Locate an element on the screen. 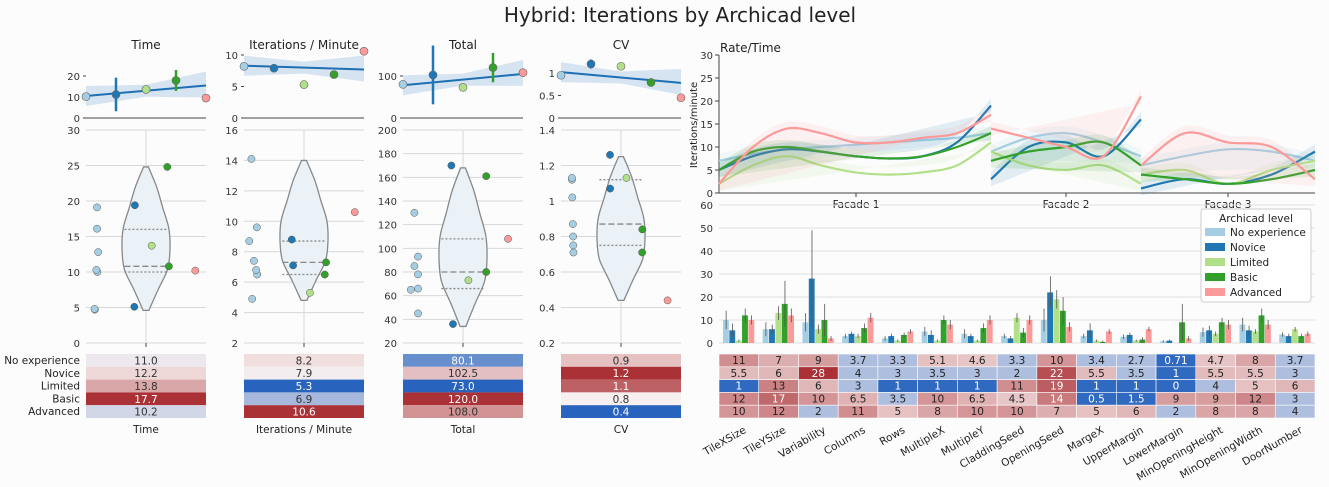  table-value: 5 is located at coordinates (897, 412).